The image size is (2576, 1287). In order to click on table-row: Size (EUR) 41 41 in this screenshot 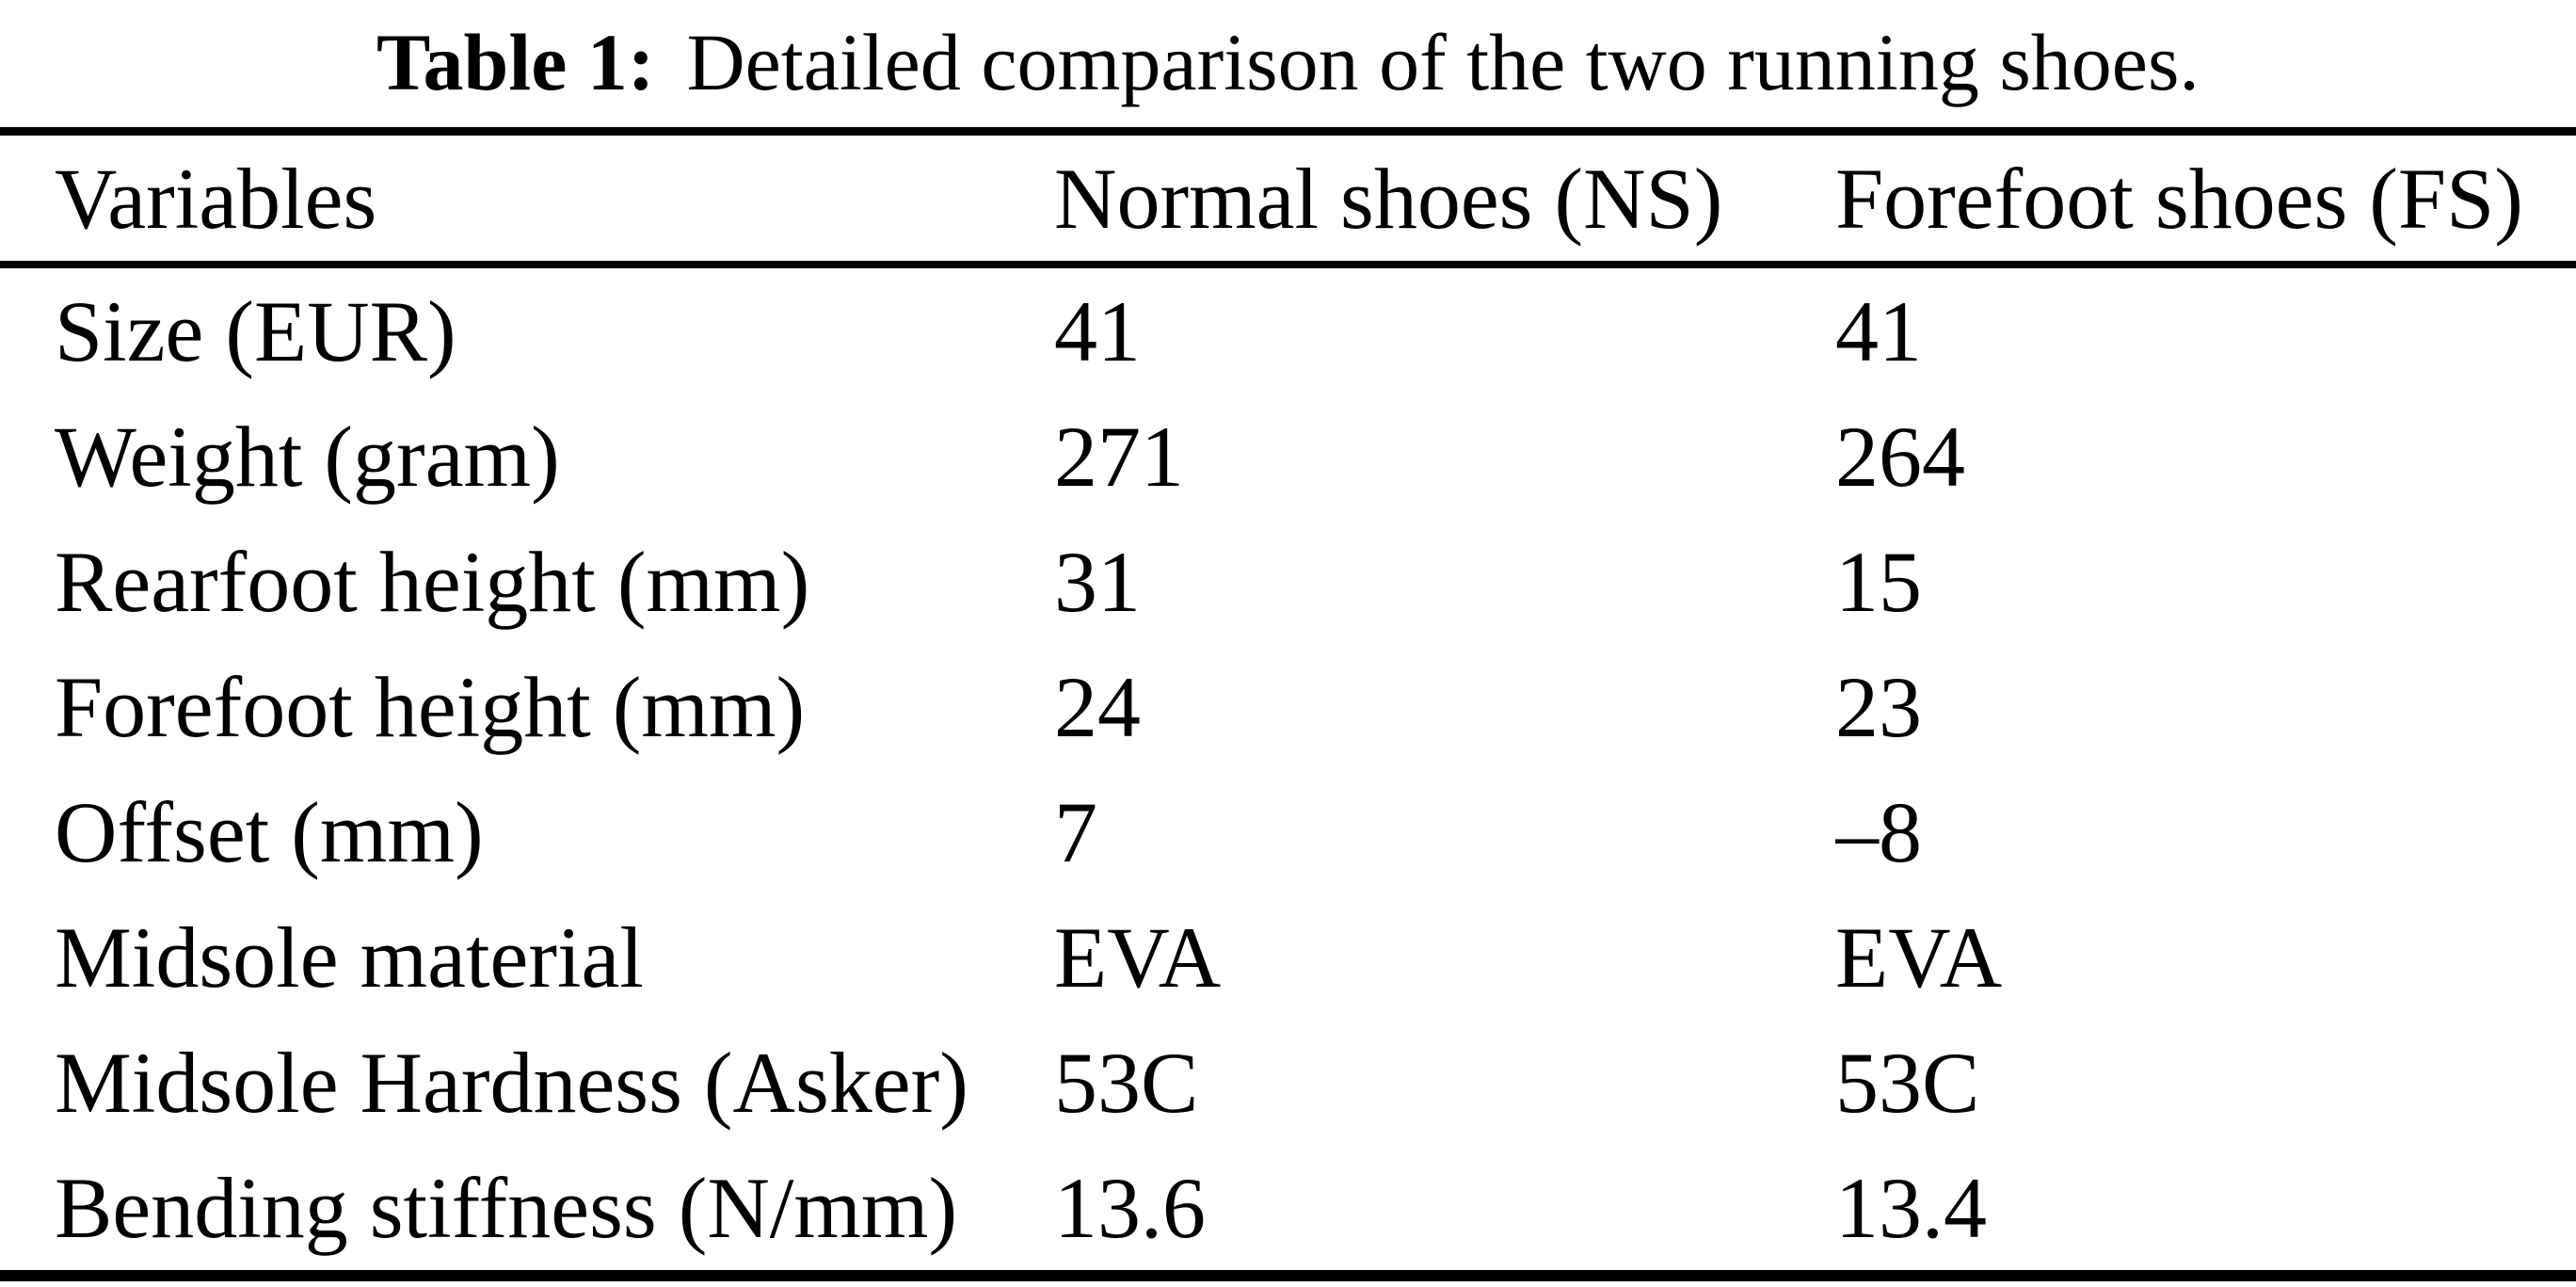, I will do `click(1288, 329)`.